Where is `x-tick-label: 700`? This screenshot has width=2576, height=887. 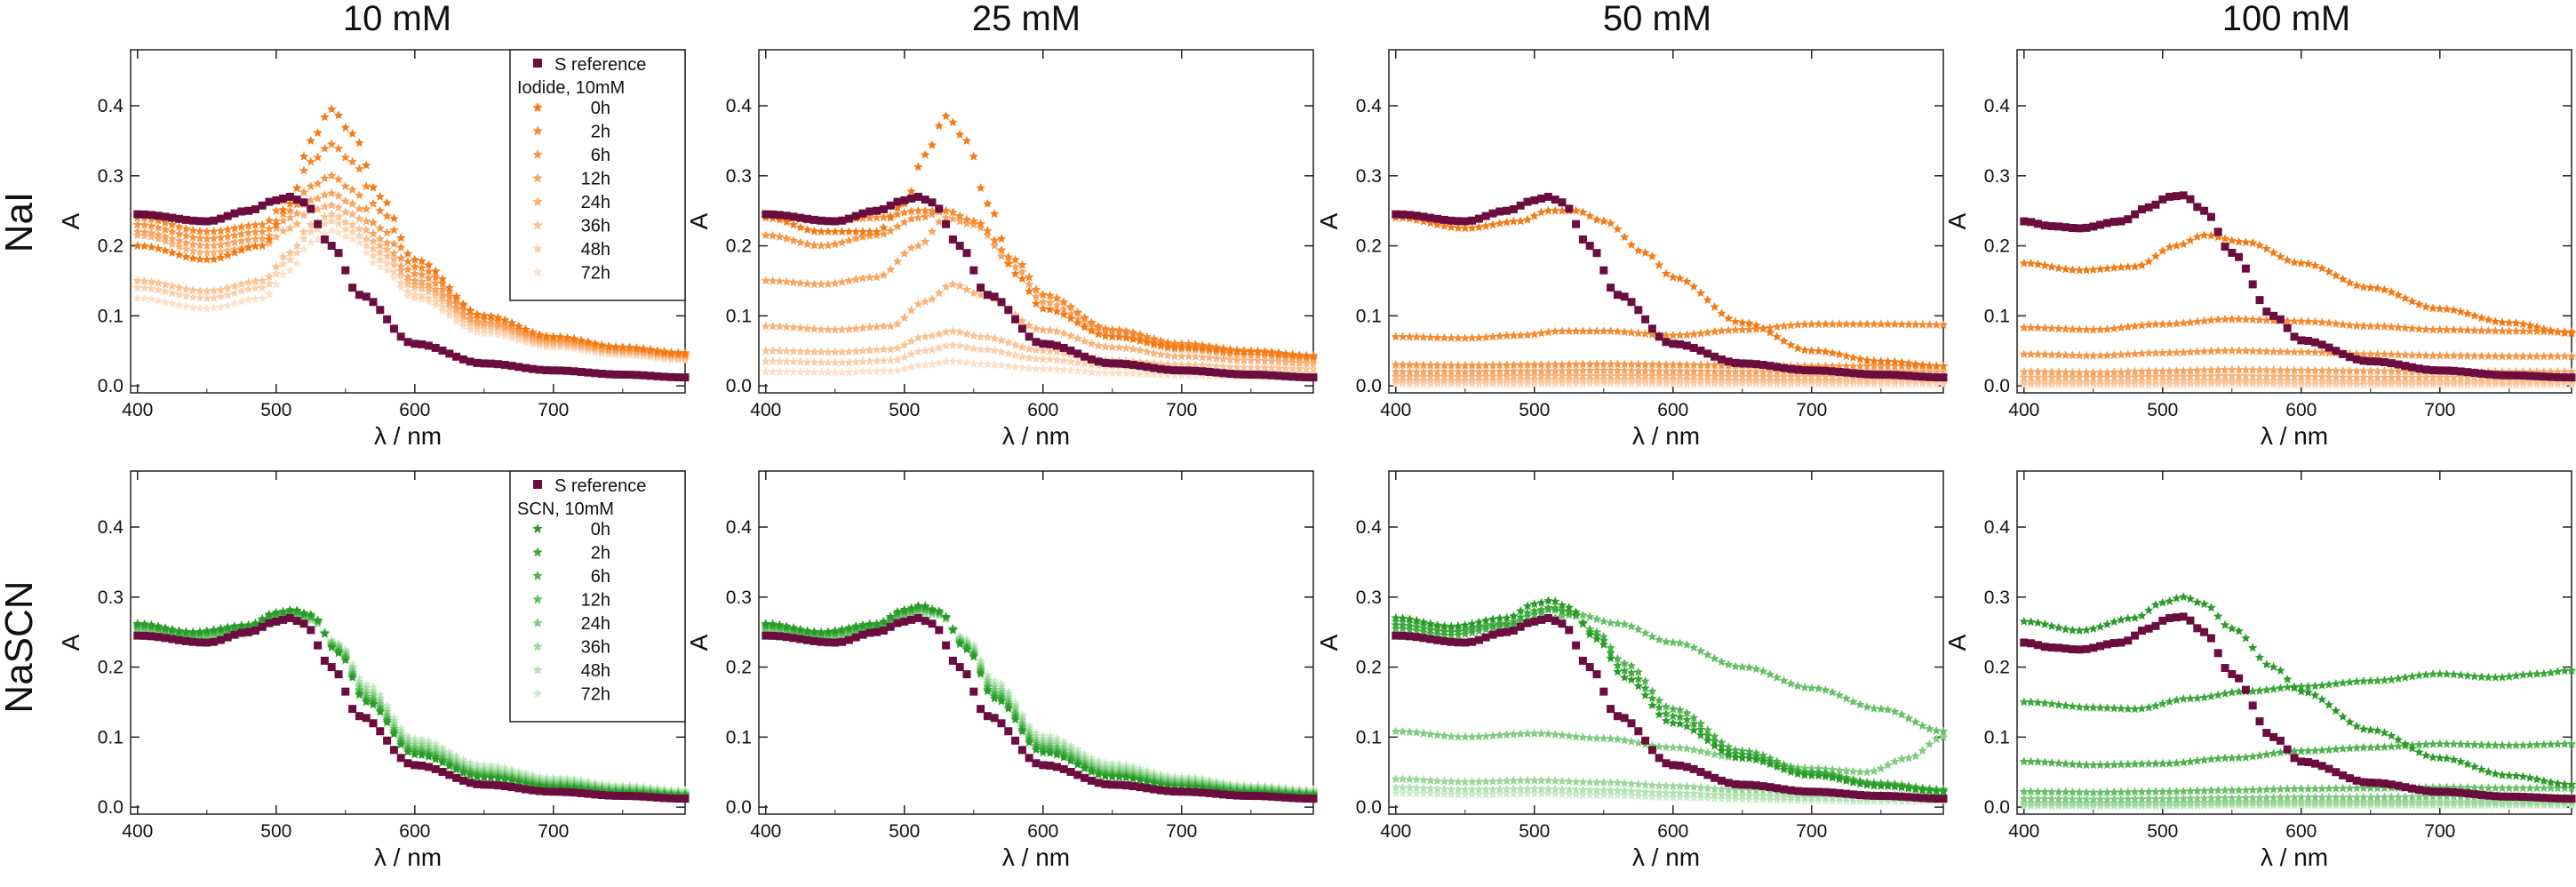 x-tick-label: 700 is located at coordinates (554, 831).